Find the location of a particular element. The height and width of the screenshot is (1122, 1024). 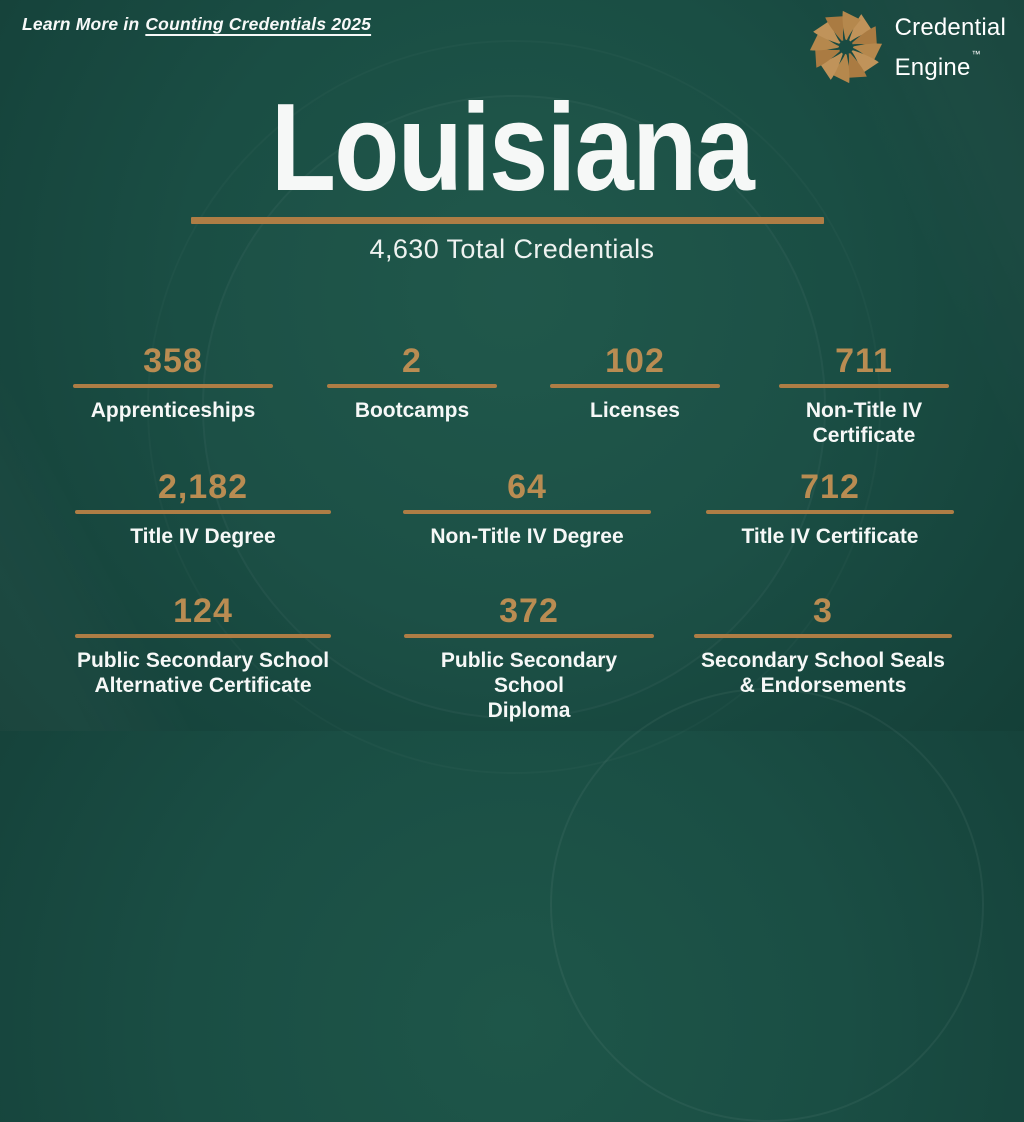

learn-more-prefix: Learn More in is located at coordinates (81, 24).